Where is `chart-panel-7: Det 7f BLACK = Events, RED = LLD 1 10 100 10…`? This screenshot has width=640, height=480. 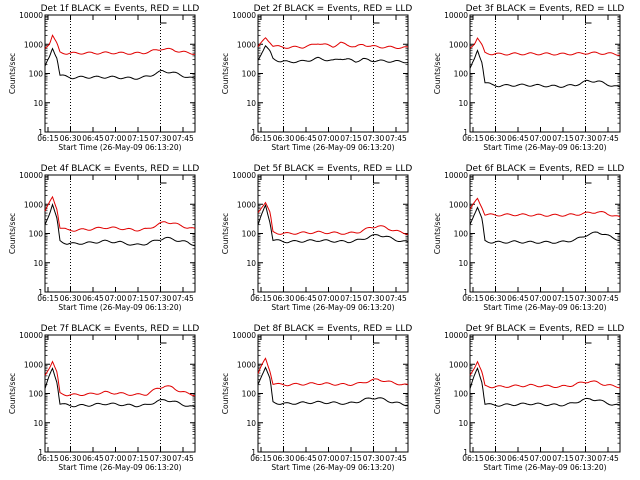
chart-panel-7: Det 7f BLACK = Events, RED = LLD 1 10 100 10… is located at coordinates (103, 398).